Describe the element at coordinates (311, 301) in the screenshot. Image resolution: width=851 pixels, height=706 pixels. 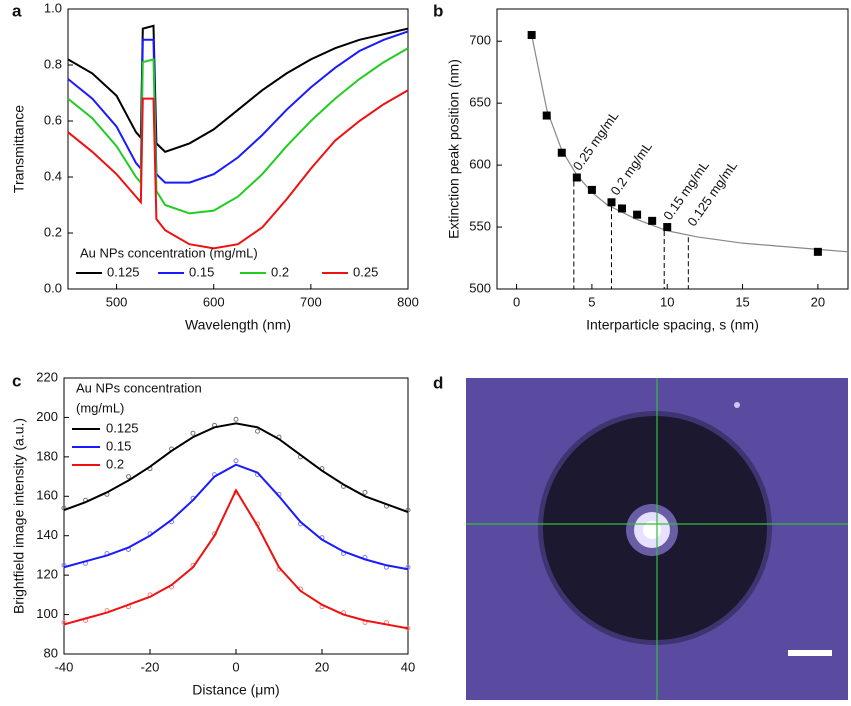
I see `x-tick-label: 700` at that location.